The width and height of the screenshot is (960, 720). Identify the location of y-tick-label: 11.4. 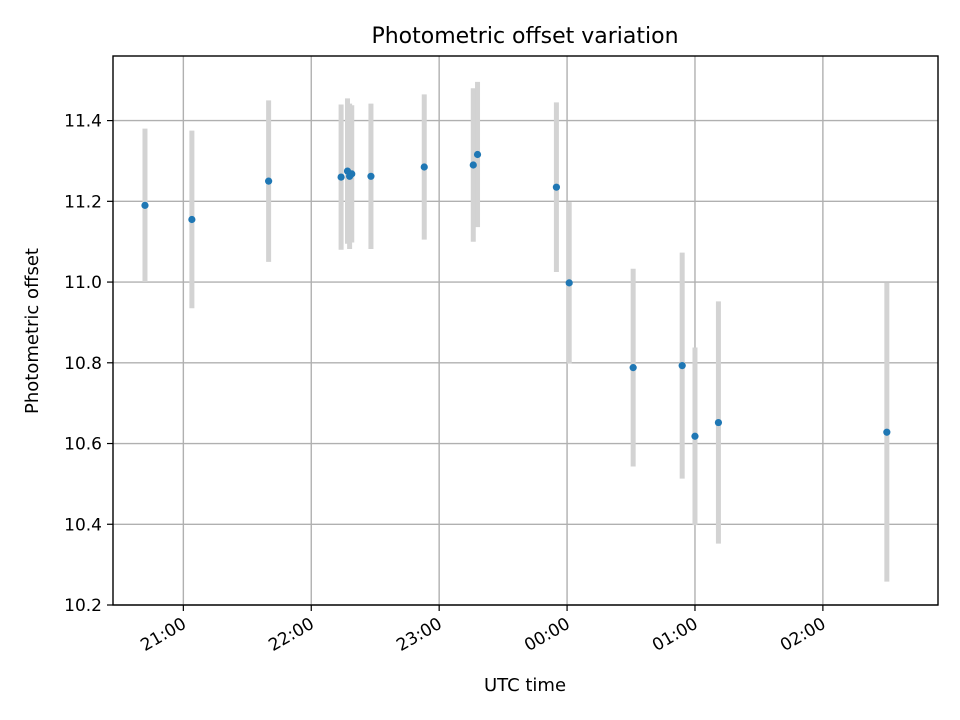
(83, 122).